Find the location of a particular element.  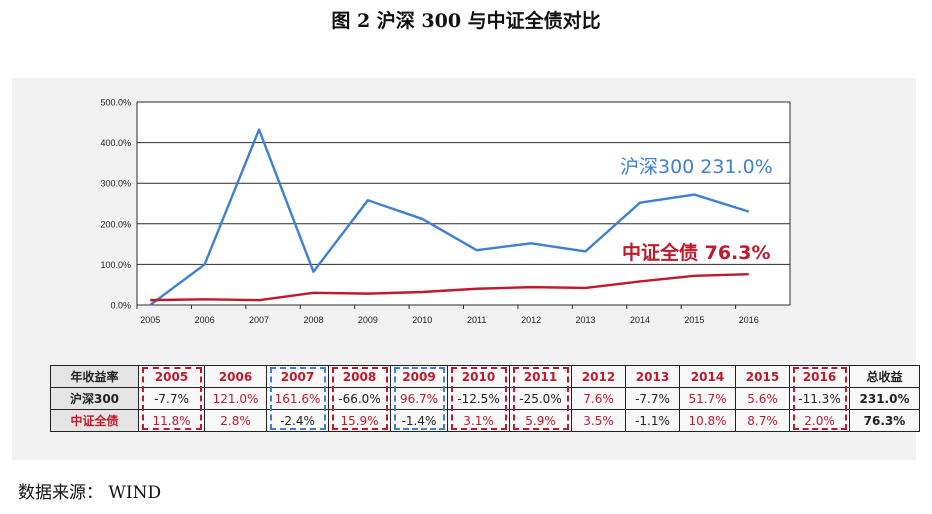

table-header-cell: 总收益 is located at coordinates (884, 376).